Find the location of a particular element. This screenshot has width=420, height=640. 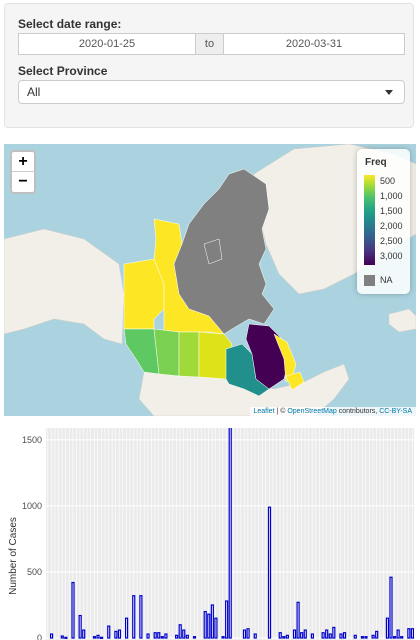

osm-link: OpenStreetMap is located at coordinates (312, 411).